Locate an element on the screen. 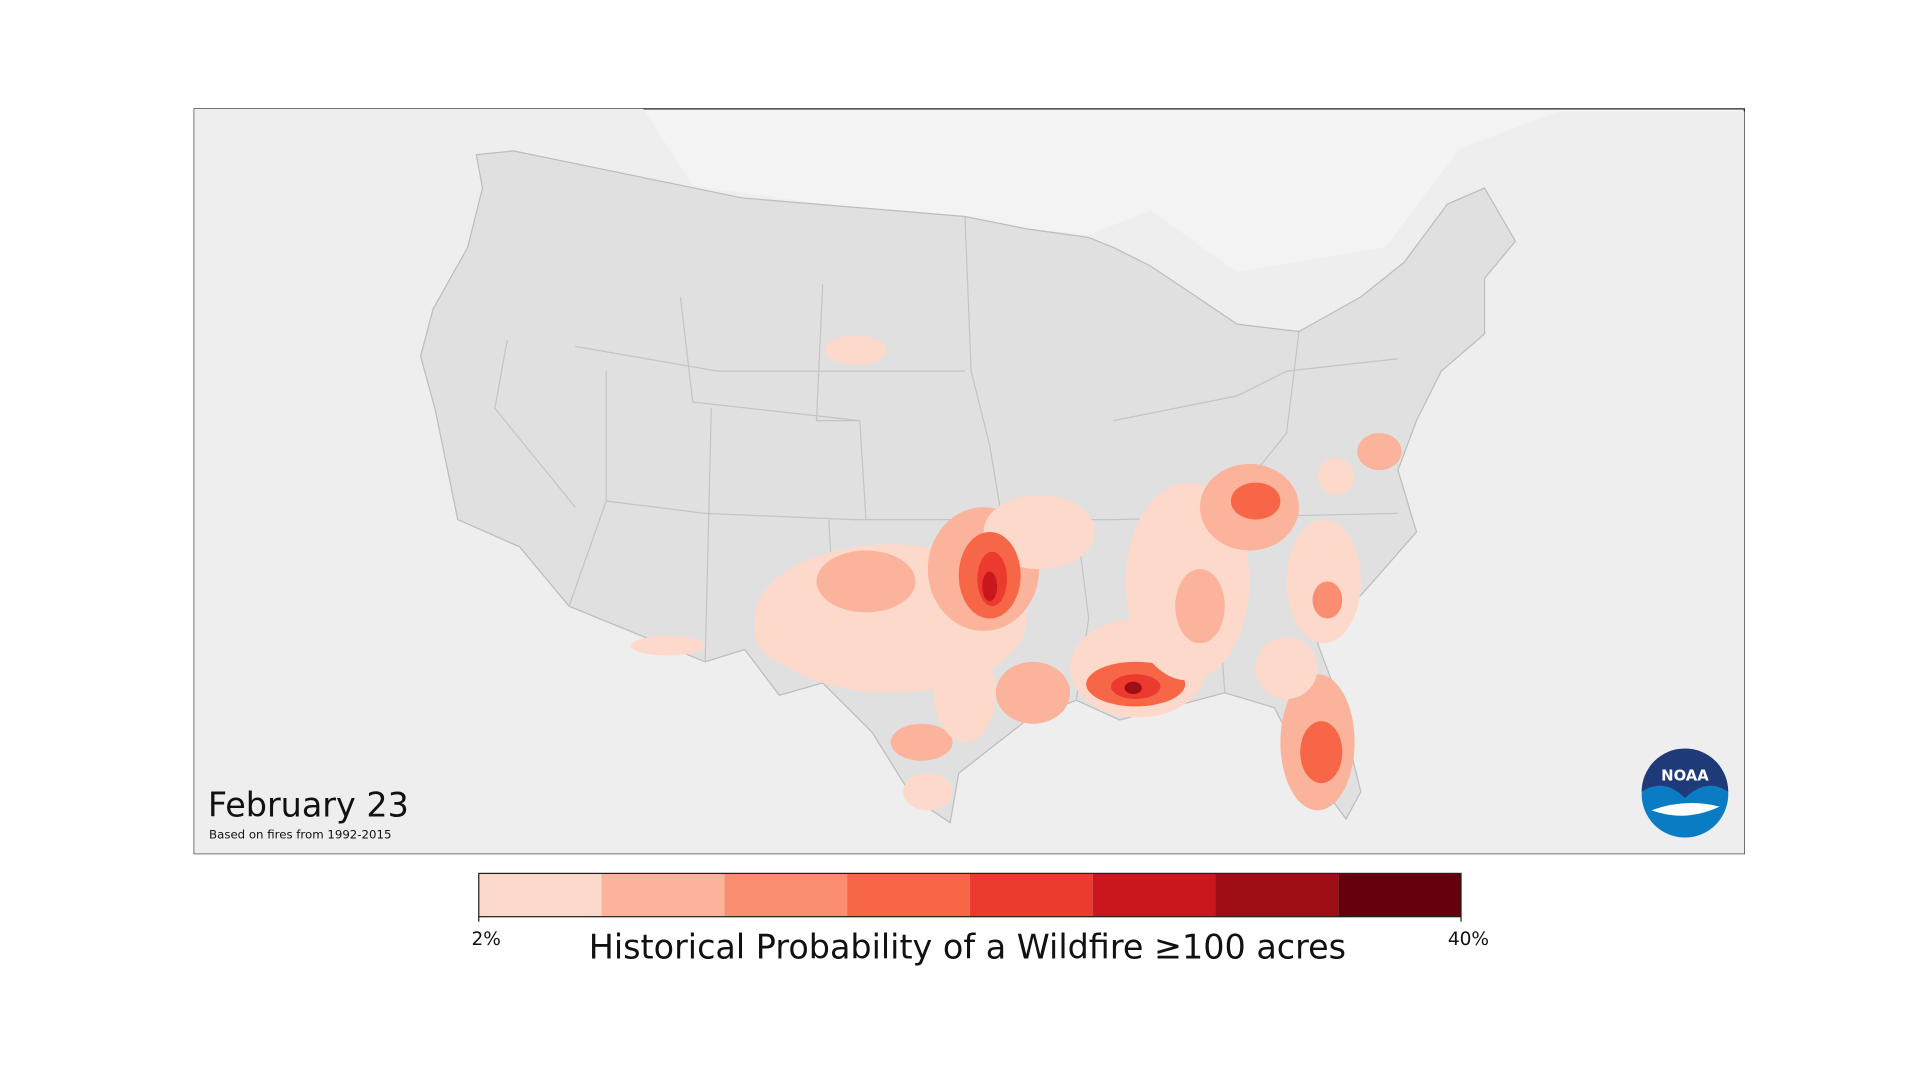 Image resolution: width=1920 pixels, height=1080 pixels. legend: 2% 40% is located at coordinates (980, 911).